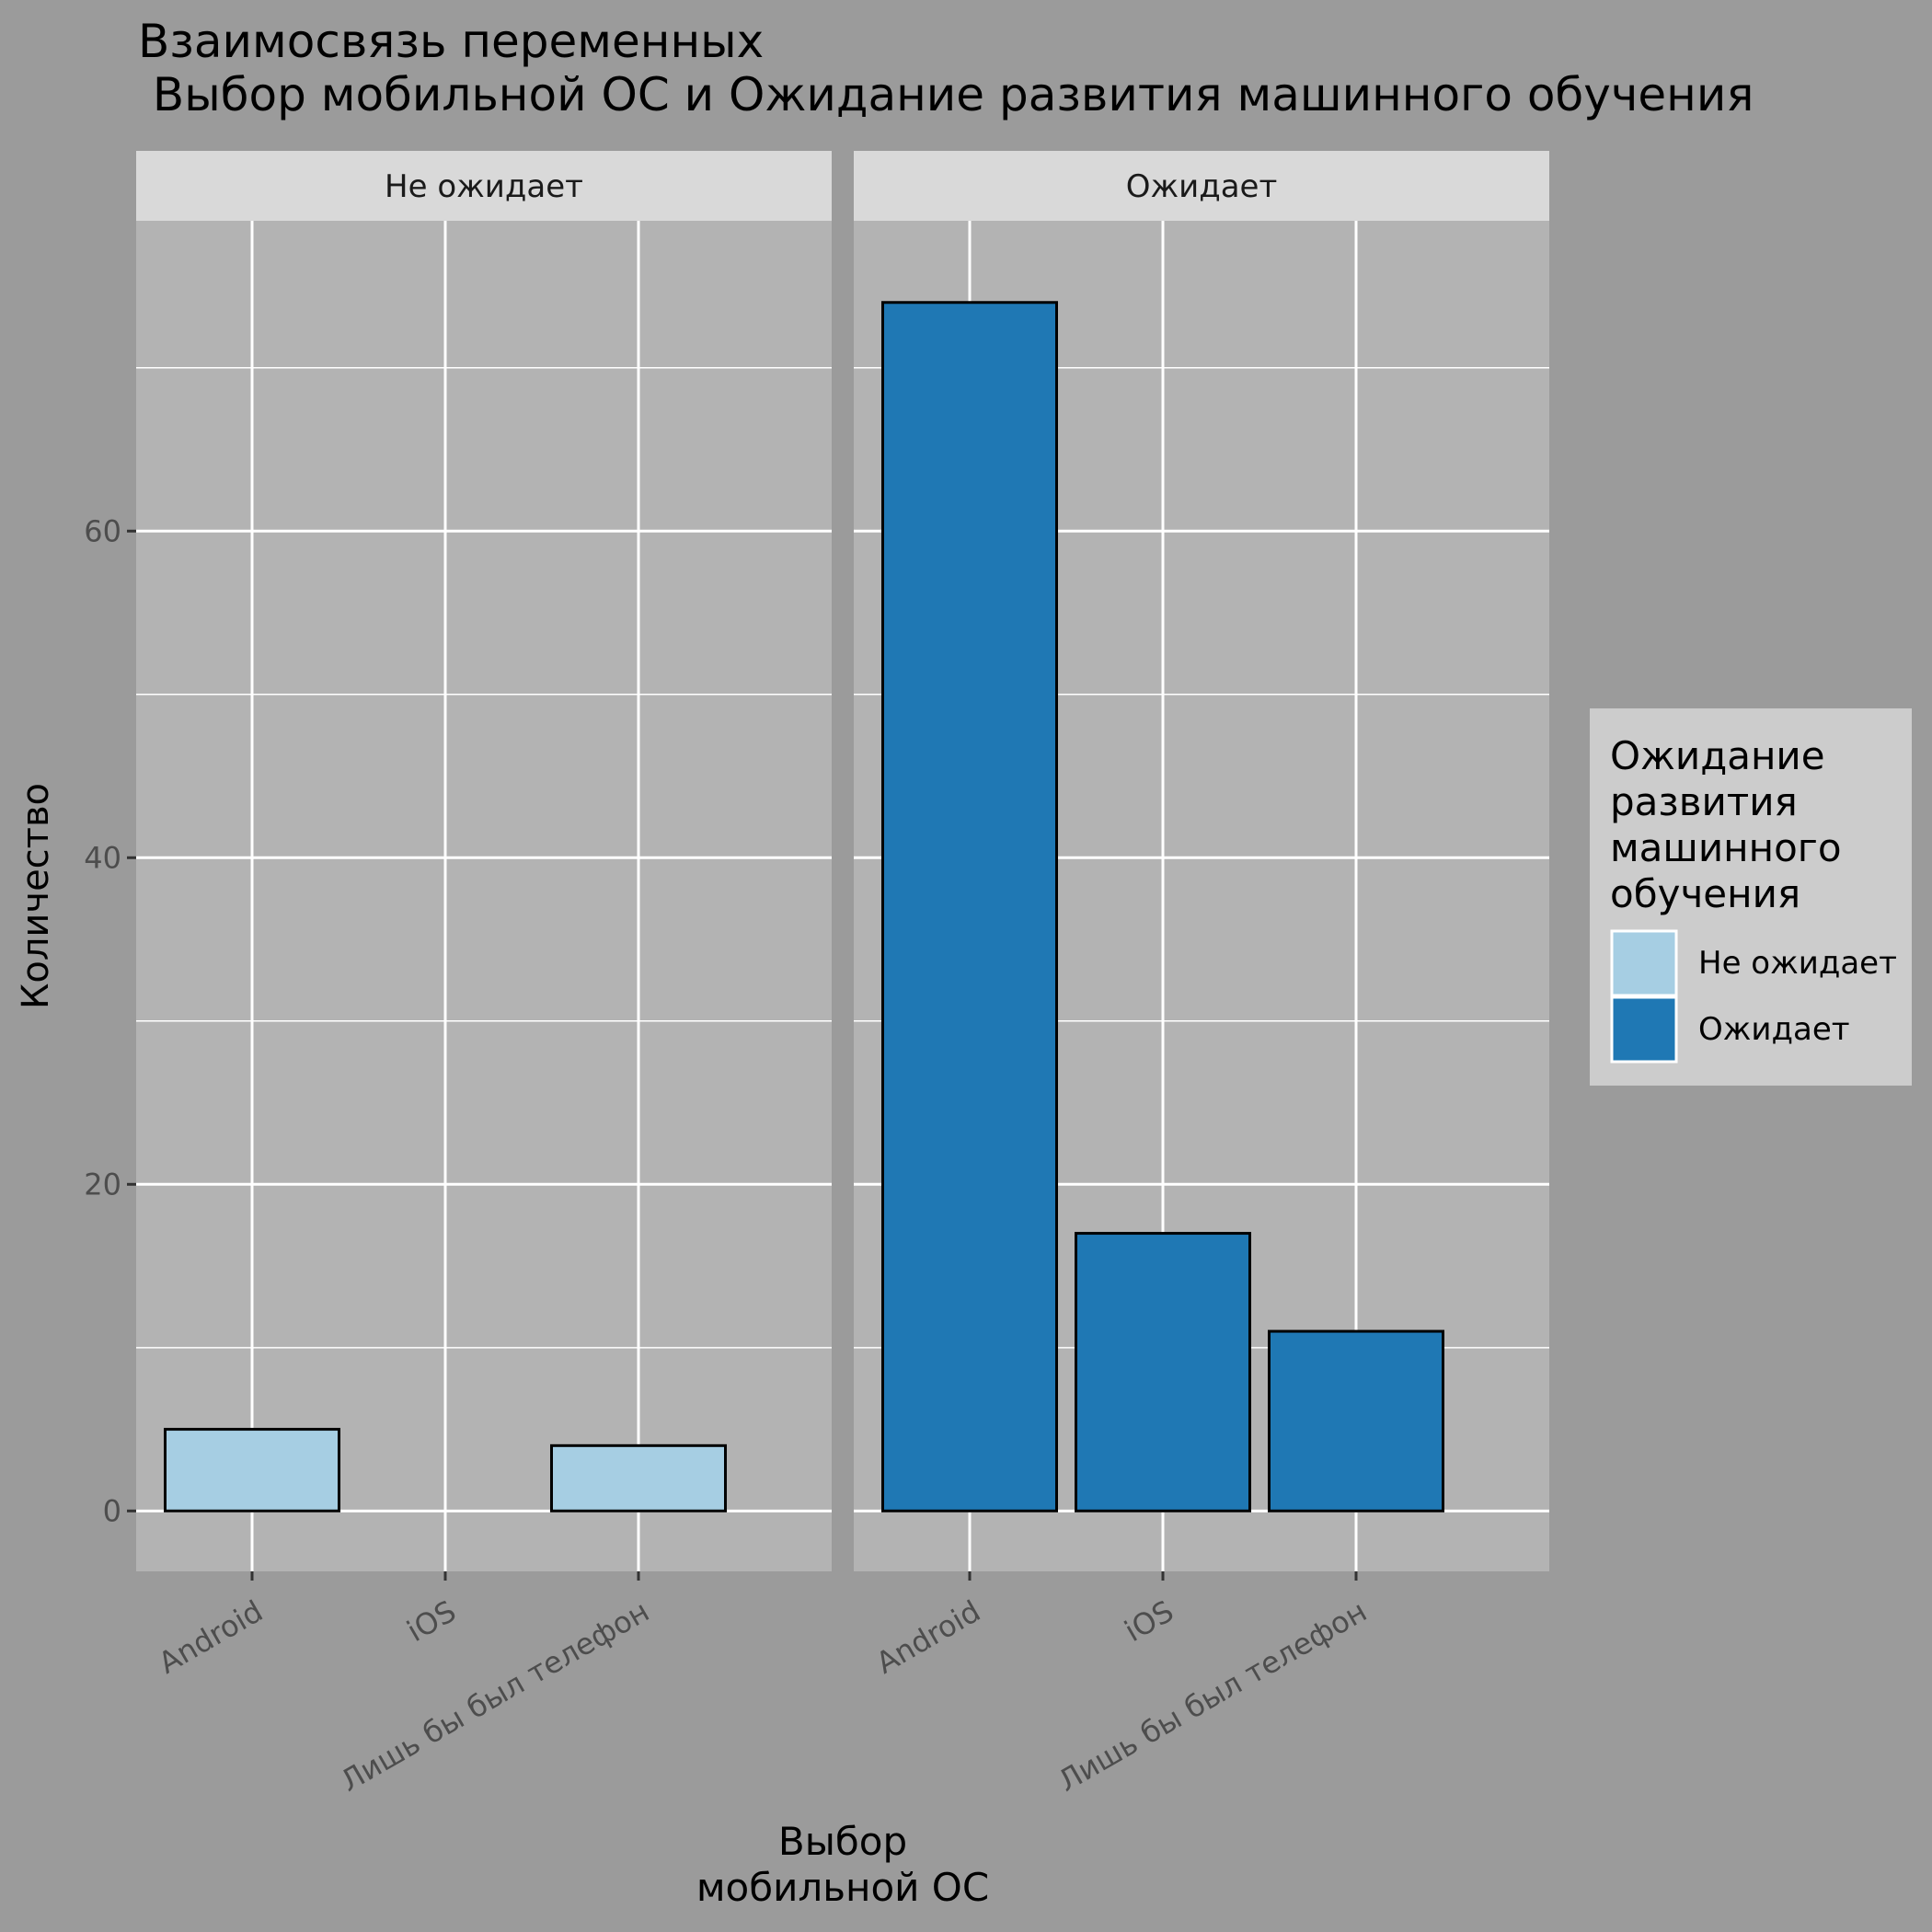 This screenshot has width=1932, height=1932. Describe the element at coordinates (252, 1470) in the screenshot. I see `bar-Не ожидает-Android` at that location.